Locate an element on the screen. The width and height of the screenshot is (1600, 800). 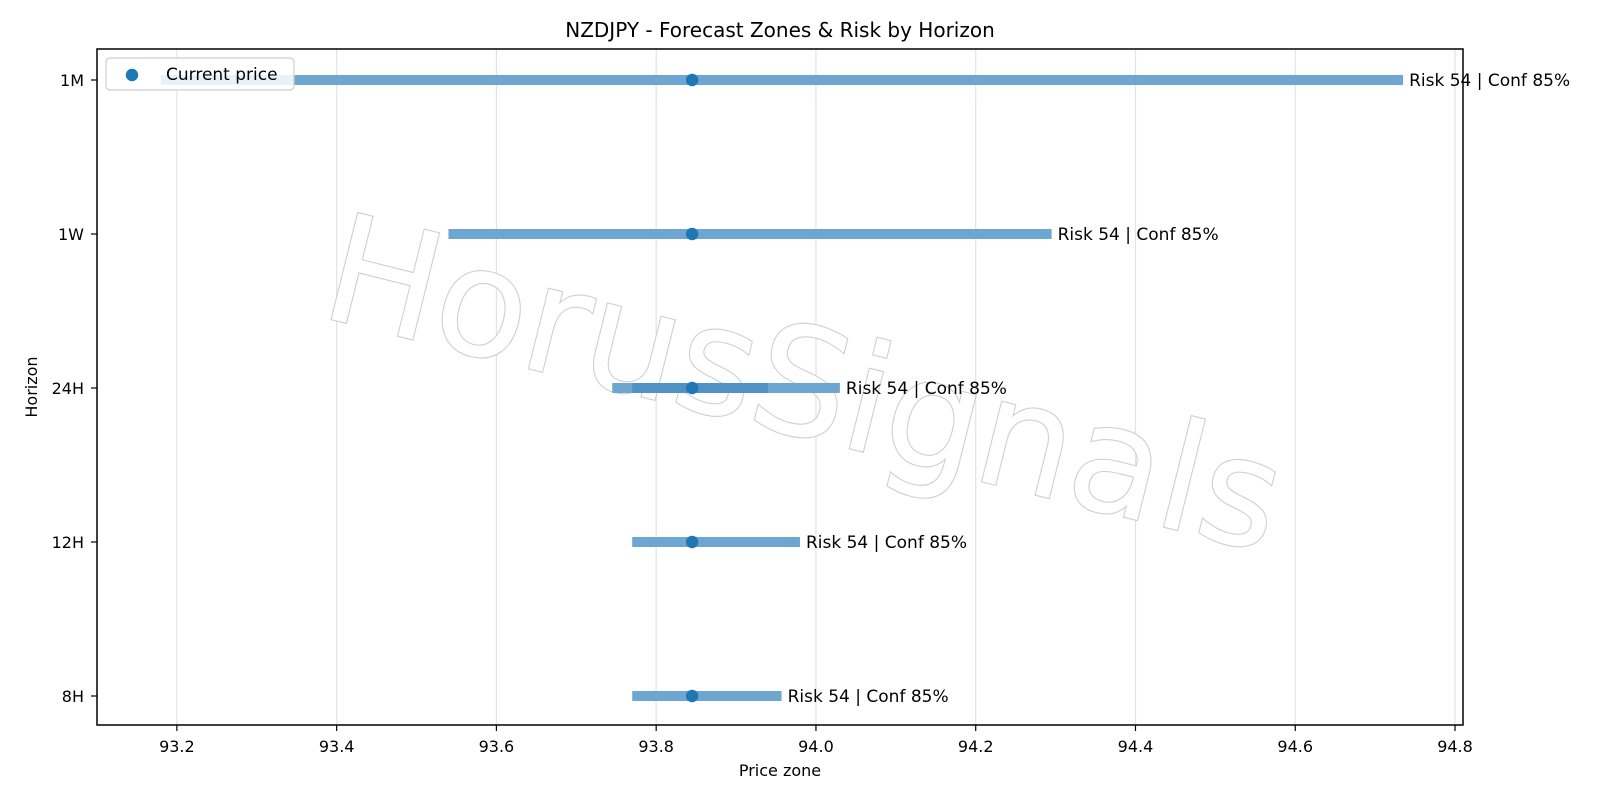
y-tick-label: 1W is located at coordinates (71, 234).